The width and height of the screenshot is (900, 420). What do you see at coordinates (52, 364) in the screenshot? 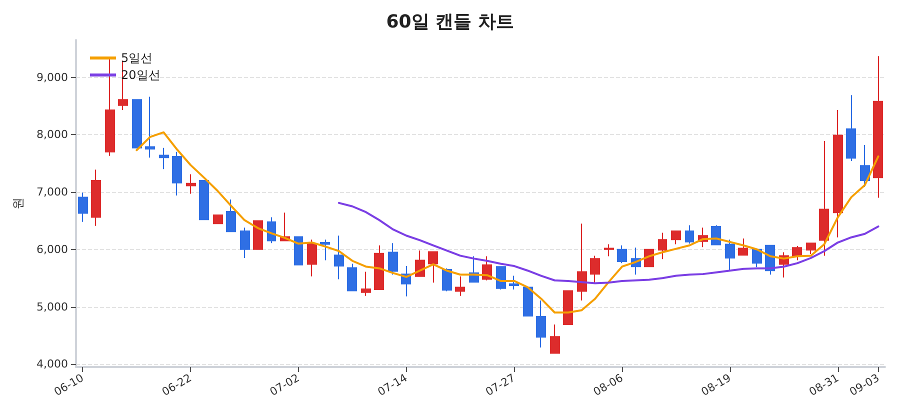
I see `y-tick-label: 4,000` at bounding box center [52, 364].